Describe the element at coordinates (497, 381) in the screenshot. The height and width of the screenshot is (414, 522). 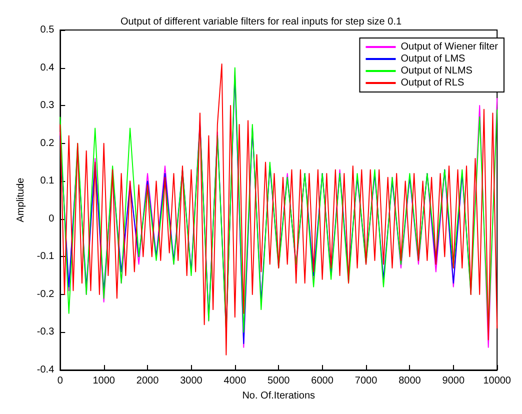
I see `x-tick-label: 10000` at that location.